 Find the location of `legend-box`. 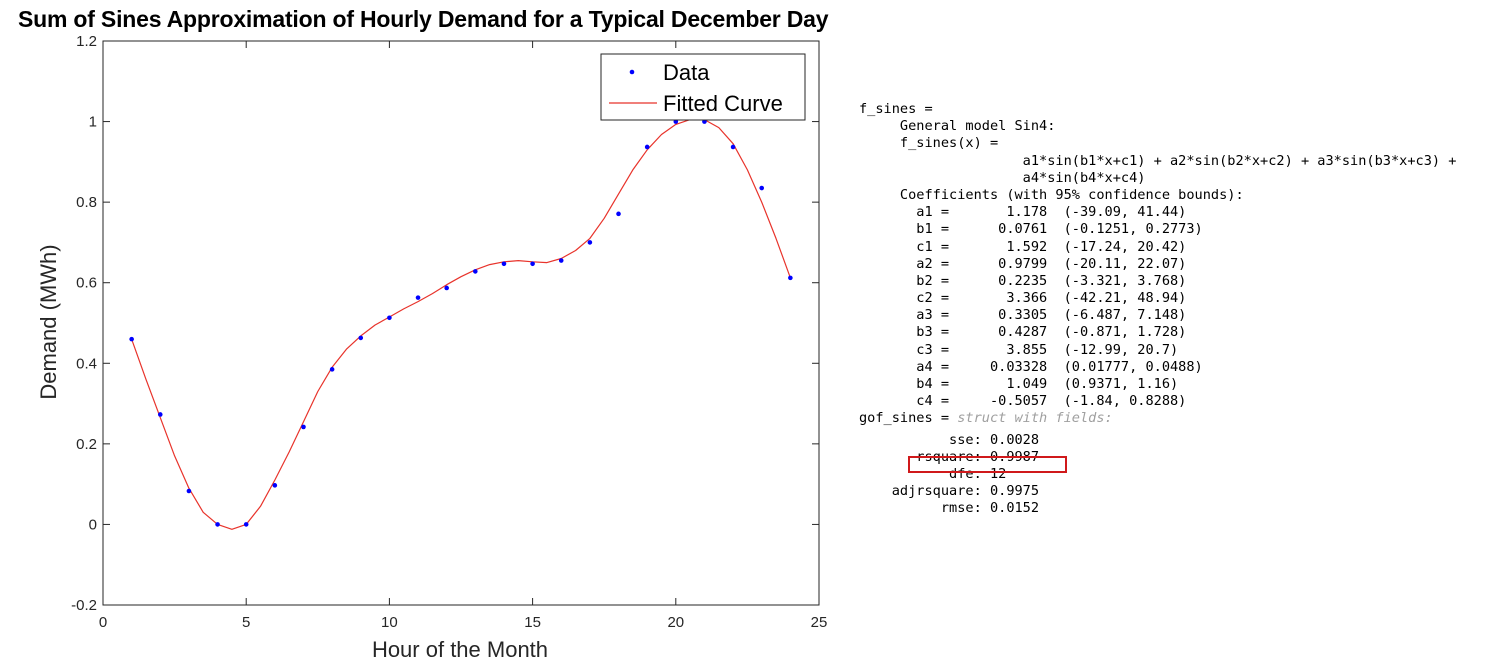

legend-box is located at coordinates (703, 87).